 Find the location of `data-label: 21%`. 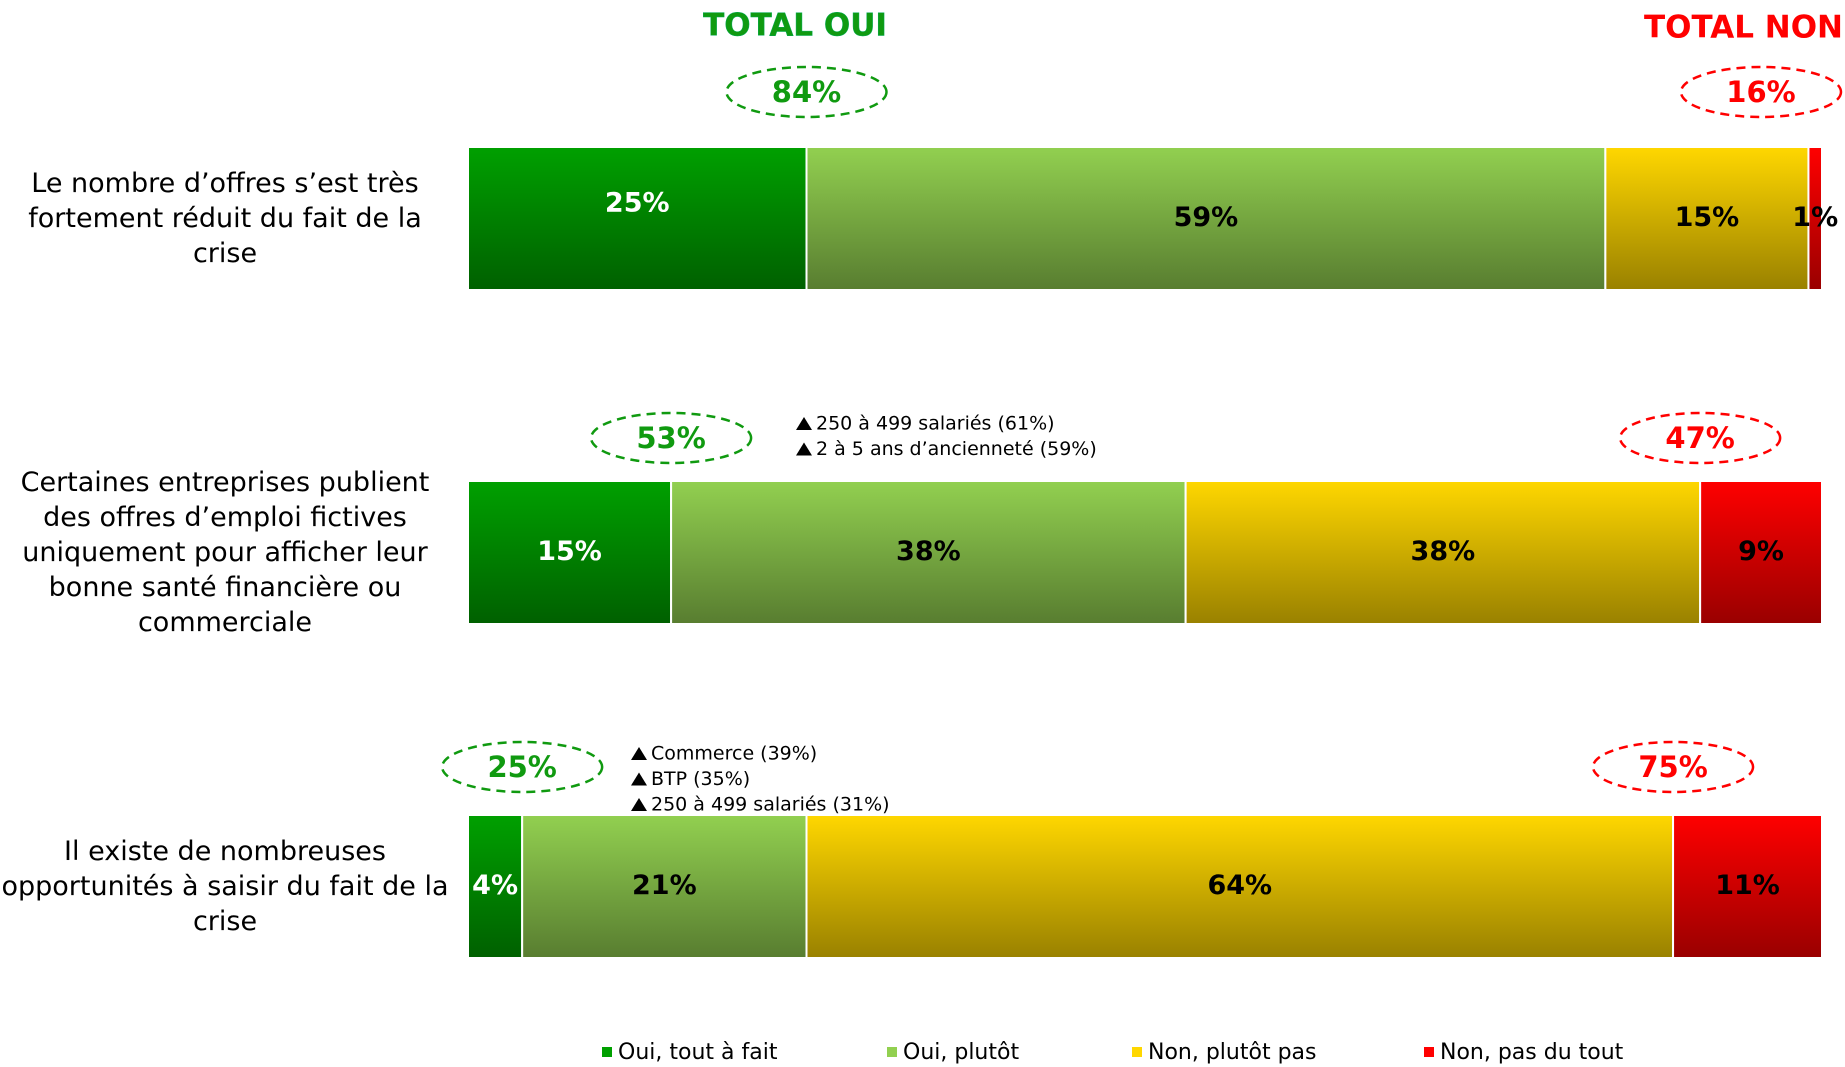

data-label: 21% is located at coordinates (664, 885).